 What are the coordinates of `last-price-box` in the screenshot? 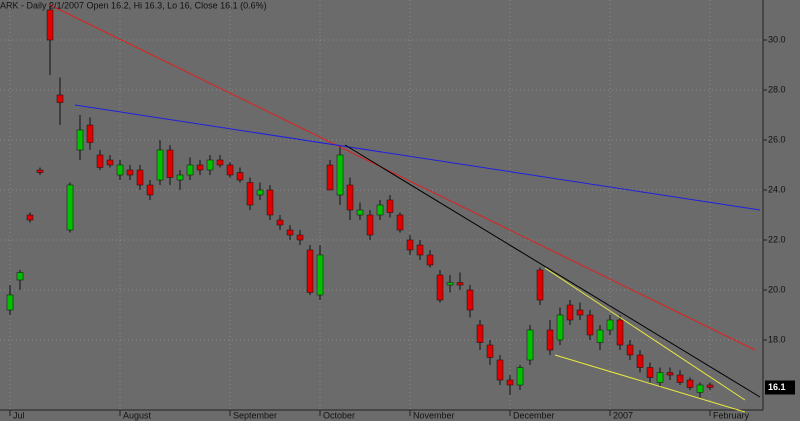 It's located at (780, 387).